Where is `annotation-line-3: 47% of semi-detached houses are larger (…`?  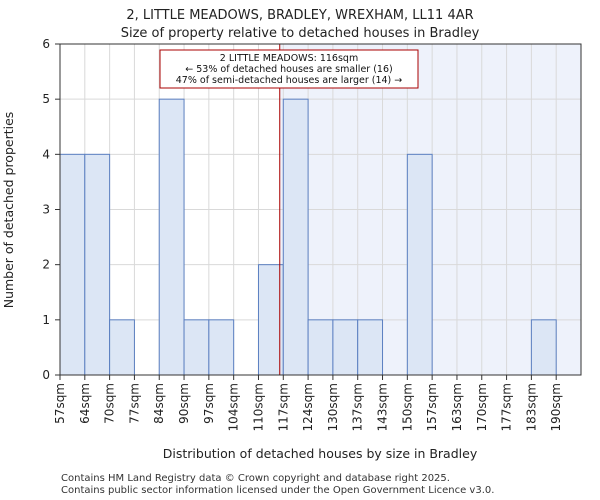
annotation-line-3: 47% of semi-detached houses are larger (… is located at coordinates (289, 80).